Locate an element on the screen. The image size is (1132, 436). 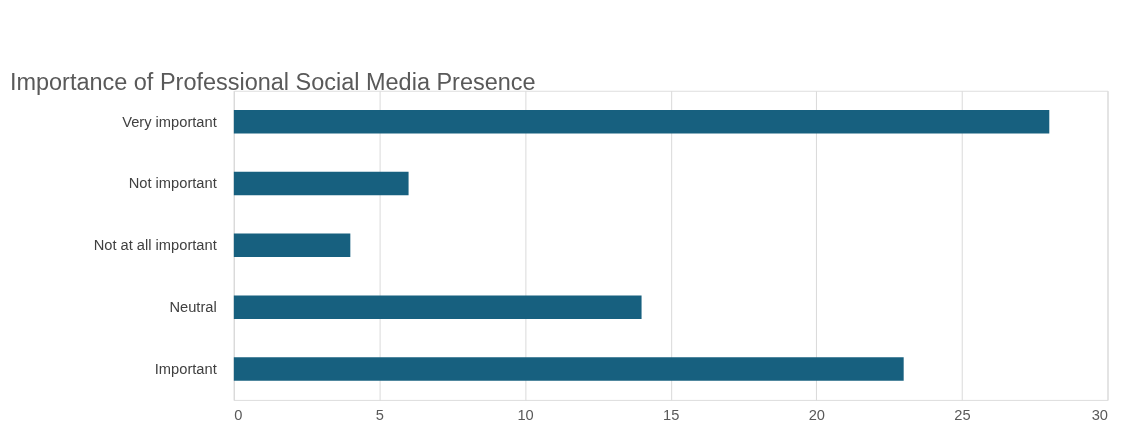
x-tick-label: 15 is located at coordinates (671, 414).